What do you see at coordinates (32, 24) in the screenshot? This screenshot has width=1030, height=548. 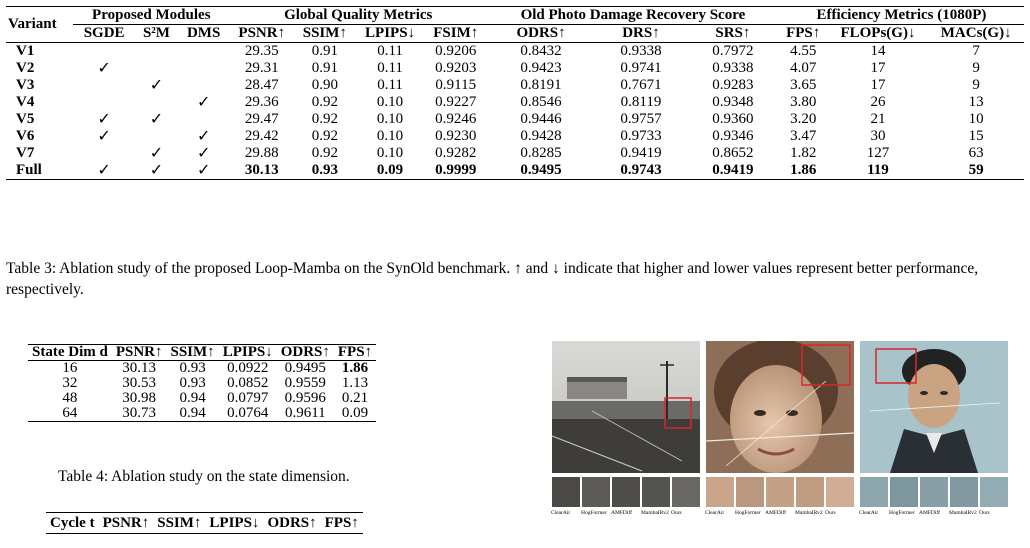 I see `header-variant: Variant` at bounding box center [32, 24].